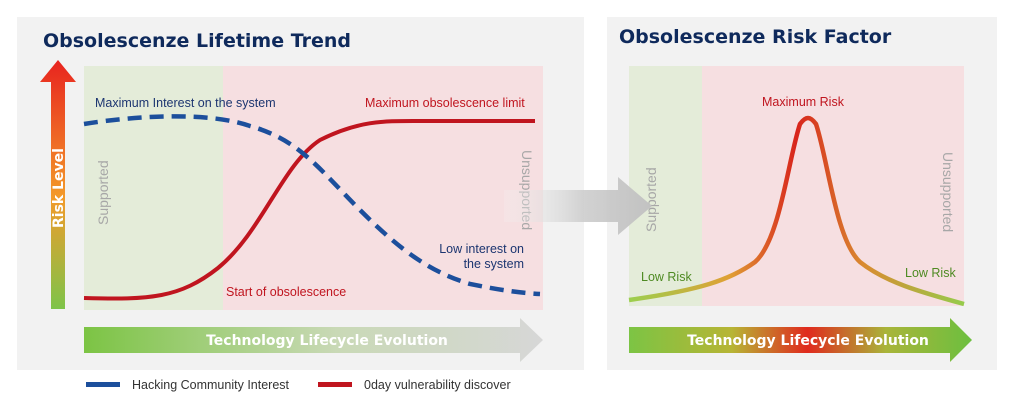 The image size is (1024, 410). What do you see at coordinates (59, 188) in the screenshot?
I see `risk-level-label: Risk Level` at bounding box center [59, 188].